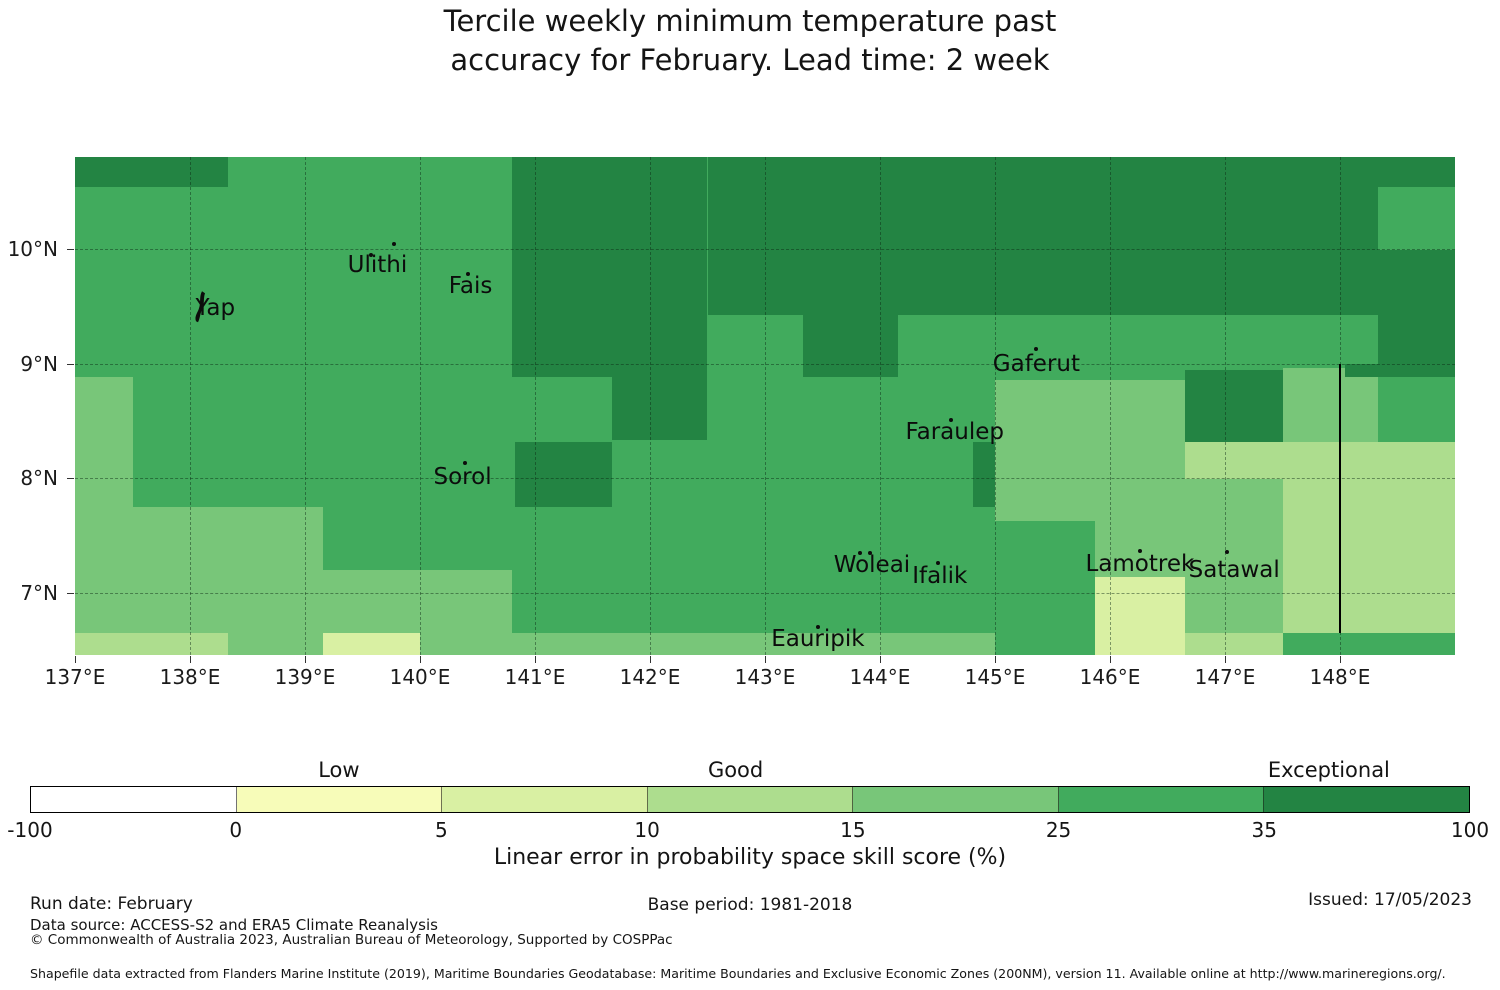 The height and width of the screenshot is (990, 1500). Describe the element at coordinates (940, 575) in the screenshot. I see `island-label: Ifalik` at that location.